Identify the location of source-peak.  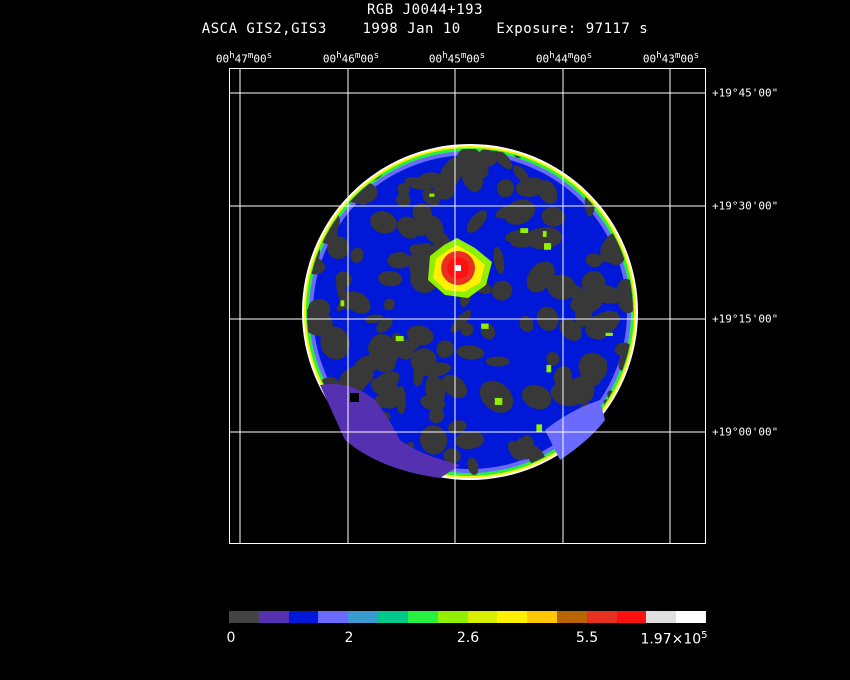
(458, 268).